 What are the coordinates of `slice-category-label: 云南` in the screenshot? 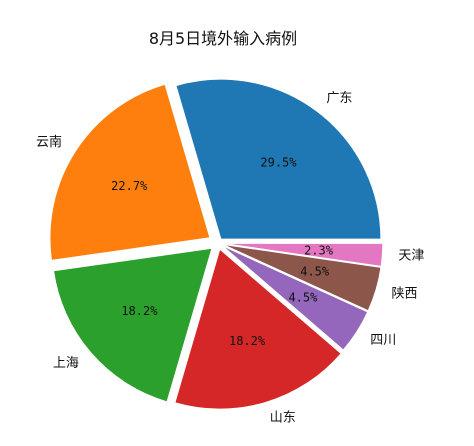 It's located at (49, 142).